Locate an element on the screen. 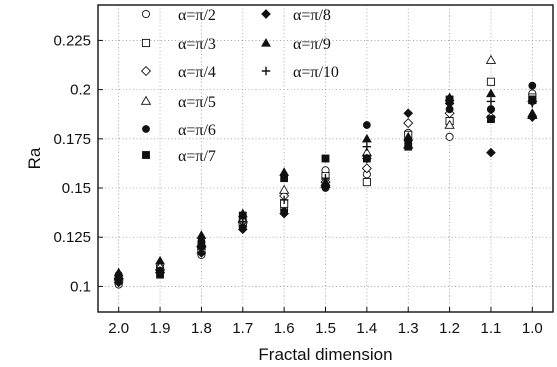 This screenshot has width=557, height=367. y-tick-label: 0.1 is located at coordinates (80, 286).